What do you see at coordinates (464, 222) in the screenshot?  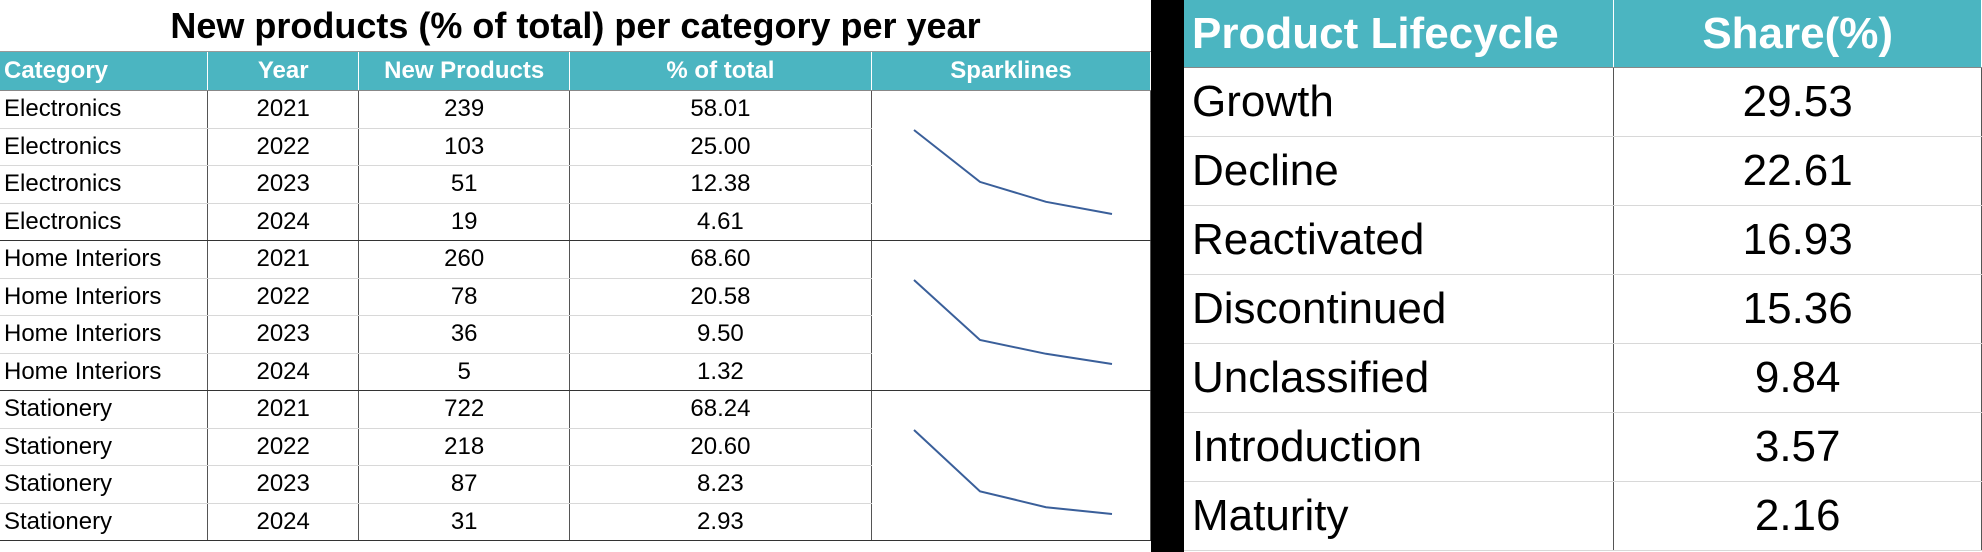 I see `new-products-cell: 19` at bounding box center [464, 222].